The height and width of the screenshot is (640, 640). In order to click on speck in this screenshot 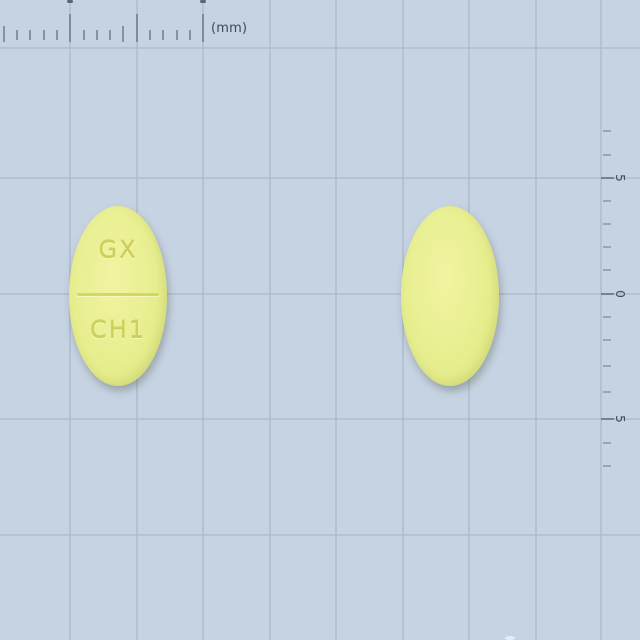, I will do `click(510, 638)`.